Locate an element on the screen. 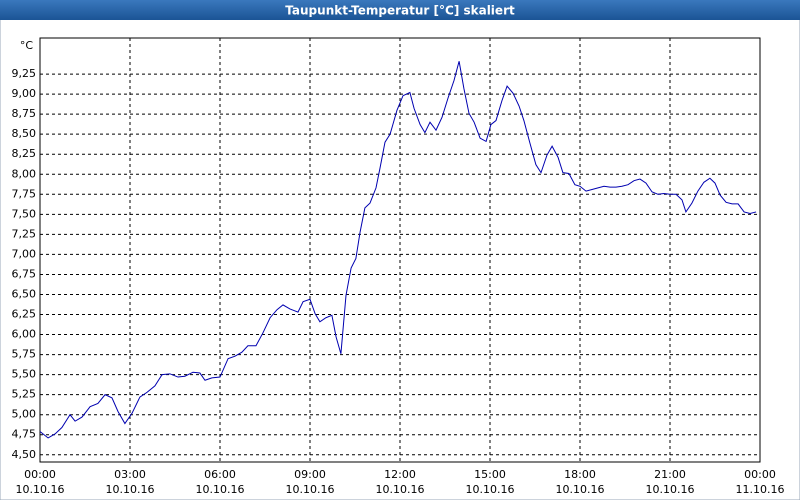  y-tick-label: 4,50 is located at coordinates (24, 454).